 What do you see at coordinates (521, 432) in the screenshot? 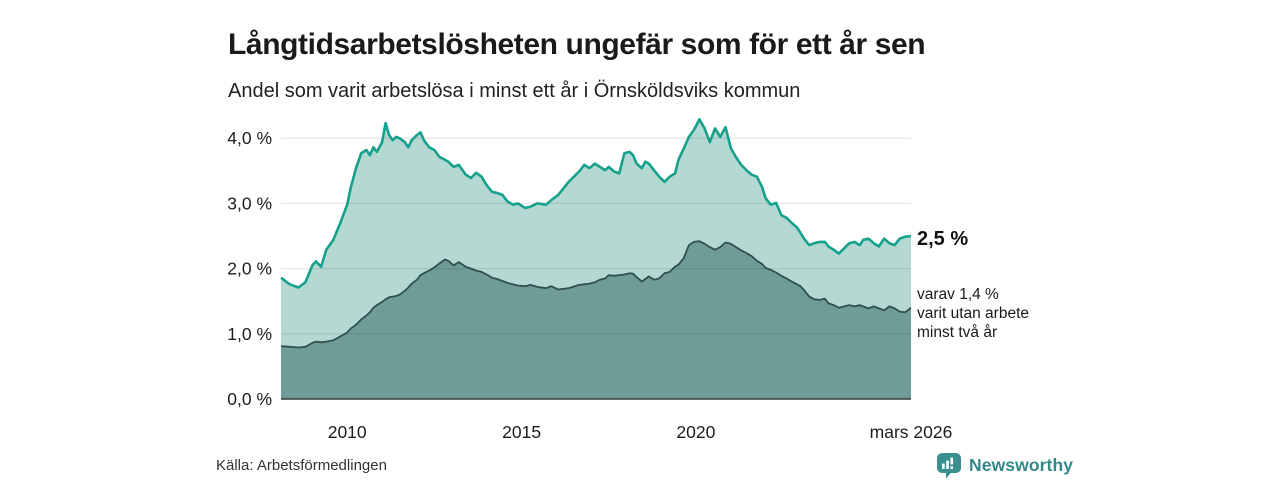
I see `x-tick-label: 2015` at bounding box center [521, 432].